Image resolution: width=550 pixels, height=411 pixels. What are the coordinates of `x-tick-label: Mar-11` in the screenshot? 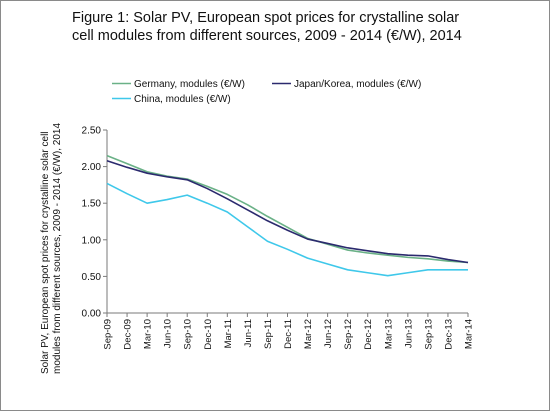 It's located at (228, 333).